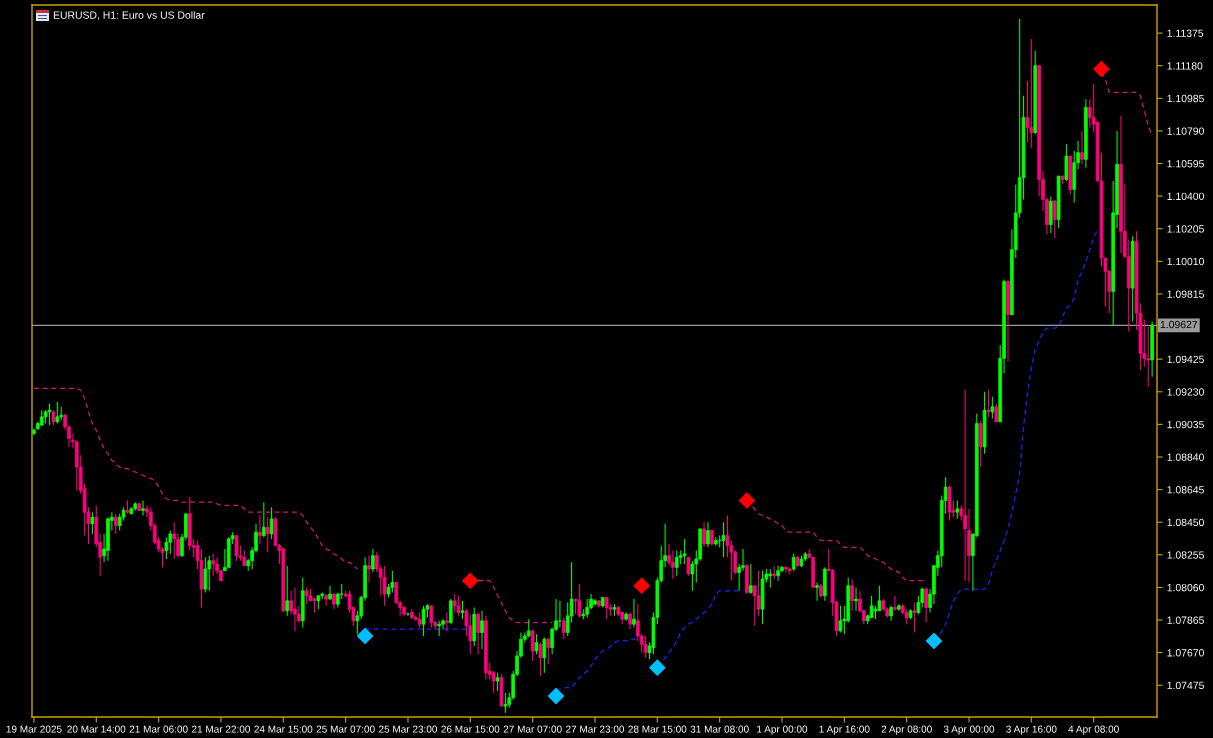 Image resolution: width=1213 pixels, height=738 pixels. I want to click on y-tick-label: 1.09230, so click(1185, 392).